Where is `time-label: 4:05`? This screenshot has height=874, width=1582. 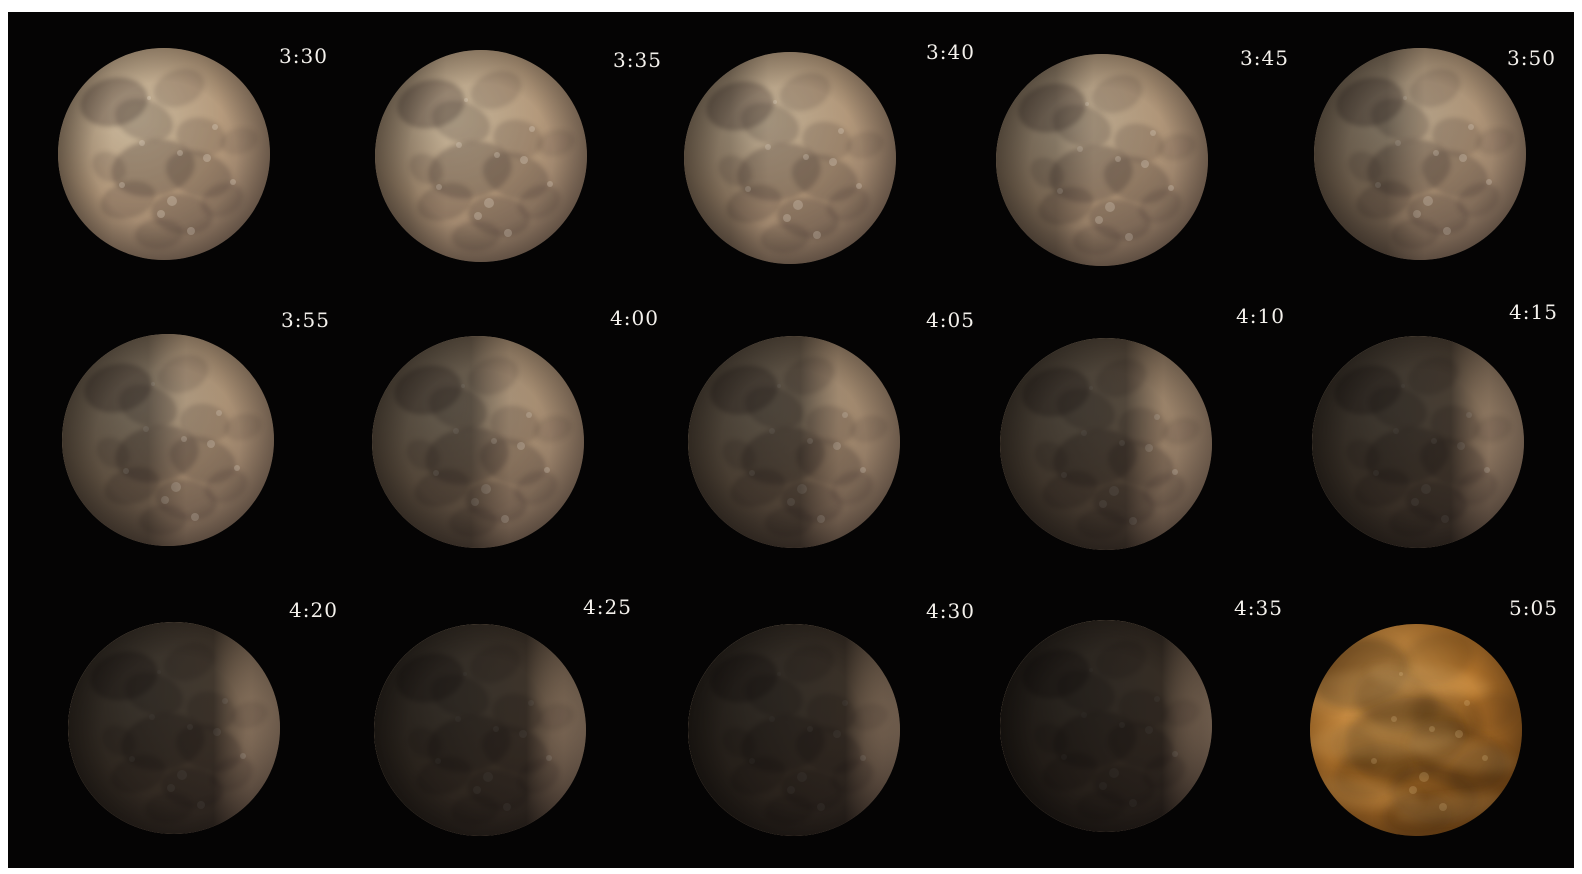
time-label: 4:05 is located at coordinates (950, 320).